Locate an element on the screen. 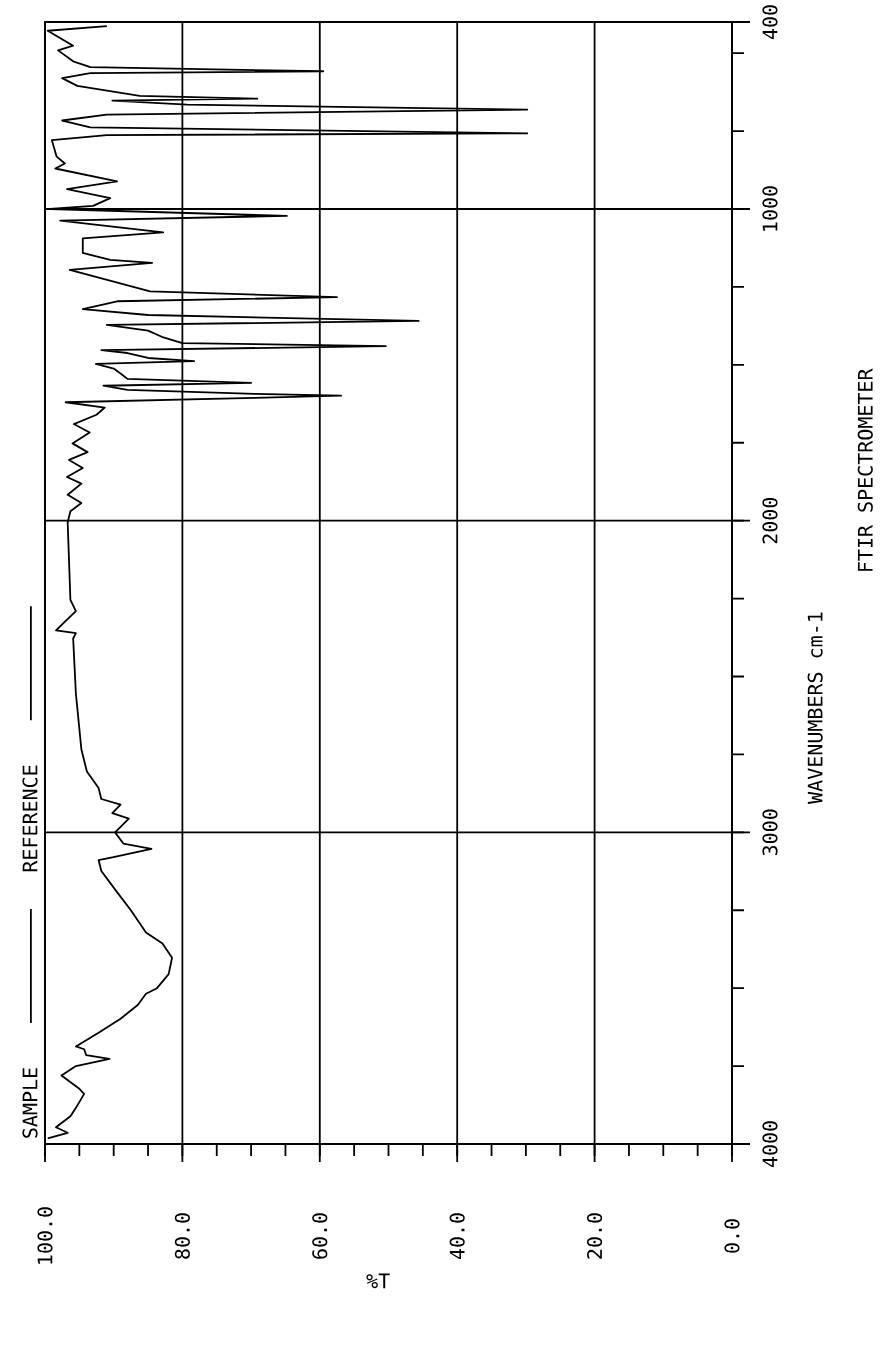 The image size is (881, 1357). text: SAMPLE is located at coordinates (30, 1103).